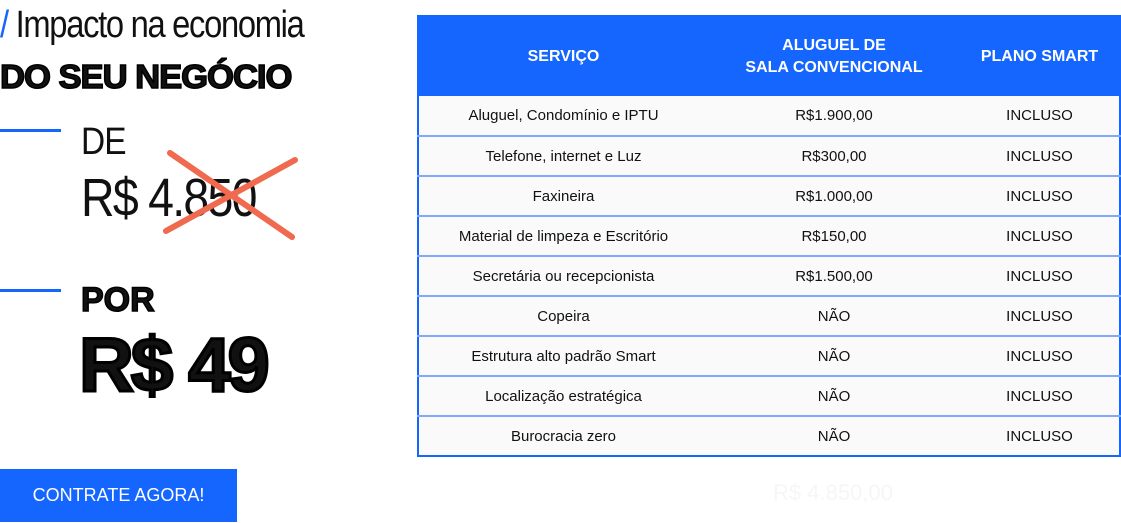 The width and height of the screenshot is (1121, 523). What do you see at coordinates (834, 195) in the screenshot?
I see `cell-conventional-price: R$1.000,00` at bounding box center [834, 195].